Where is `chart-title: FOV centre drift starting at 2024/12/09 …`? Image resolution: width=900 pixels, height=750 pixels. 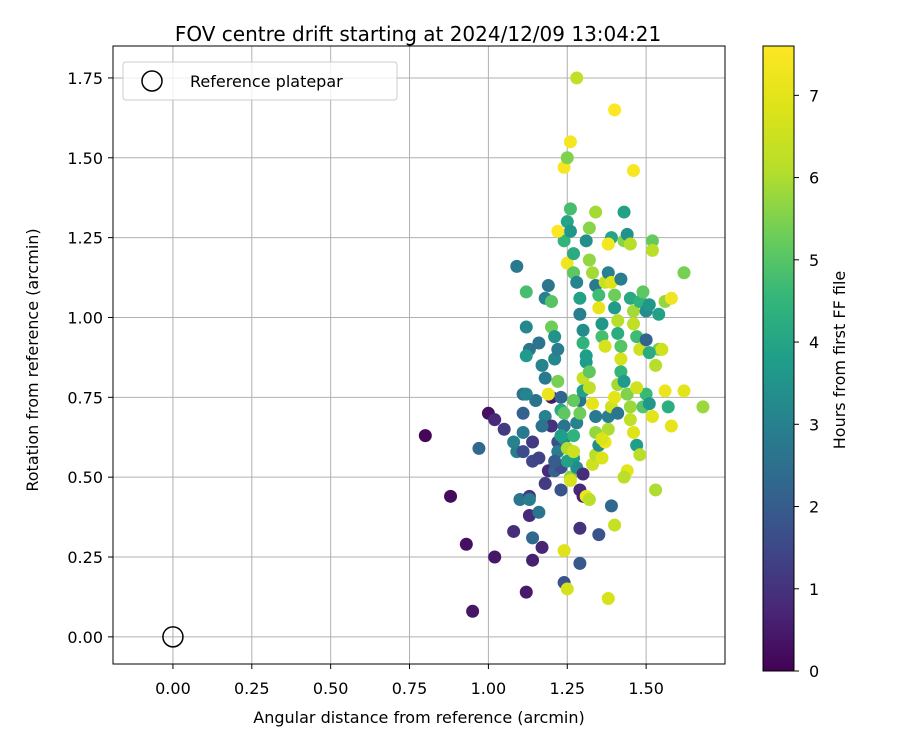 chart-title: FOV centre drift starting at 2024/12/09 … is located at coordinates (418, 34).